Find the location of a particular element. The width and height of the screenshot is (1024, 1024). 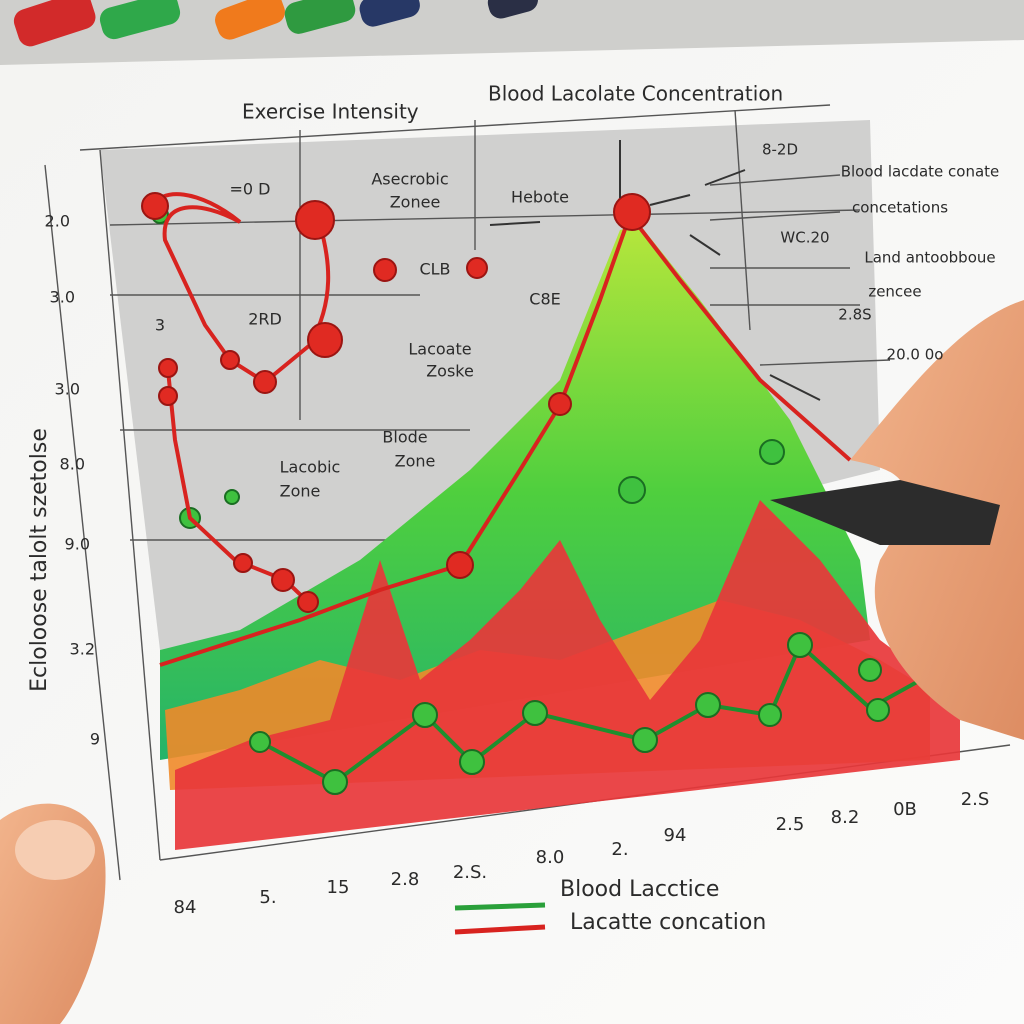

y-tick-label: 9 is located at coordinates (95, 739).